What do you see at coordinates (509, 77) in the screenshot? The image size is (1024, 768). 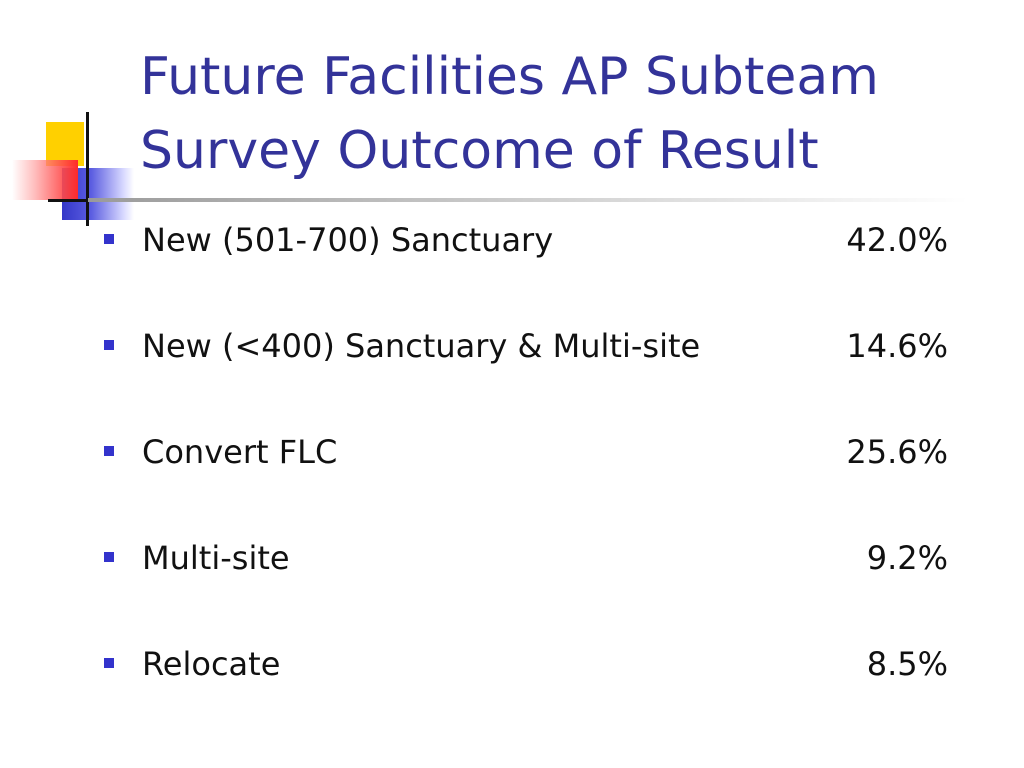 I see `title-line-1: Future Facilities AP Subteam` at bounding box center [509, 77].